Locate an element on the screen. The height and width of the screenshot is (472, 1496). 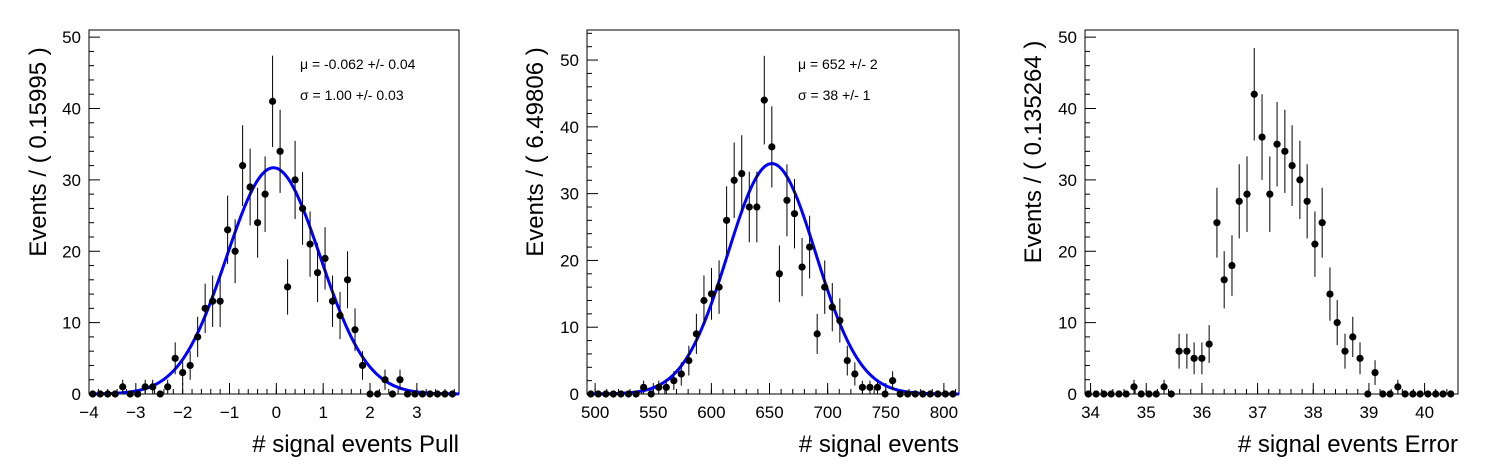
y-axis-label: Events / ( 0.135264 ) is located at coordinates (1033, 152).